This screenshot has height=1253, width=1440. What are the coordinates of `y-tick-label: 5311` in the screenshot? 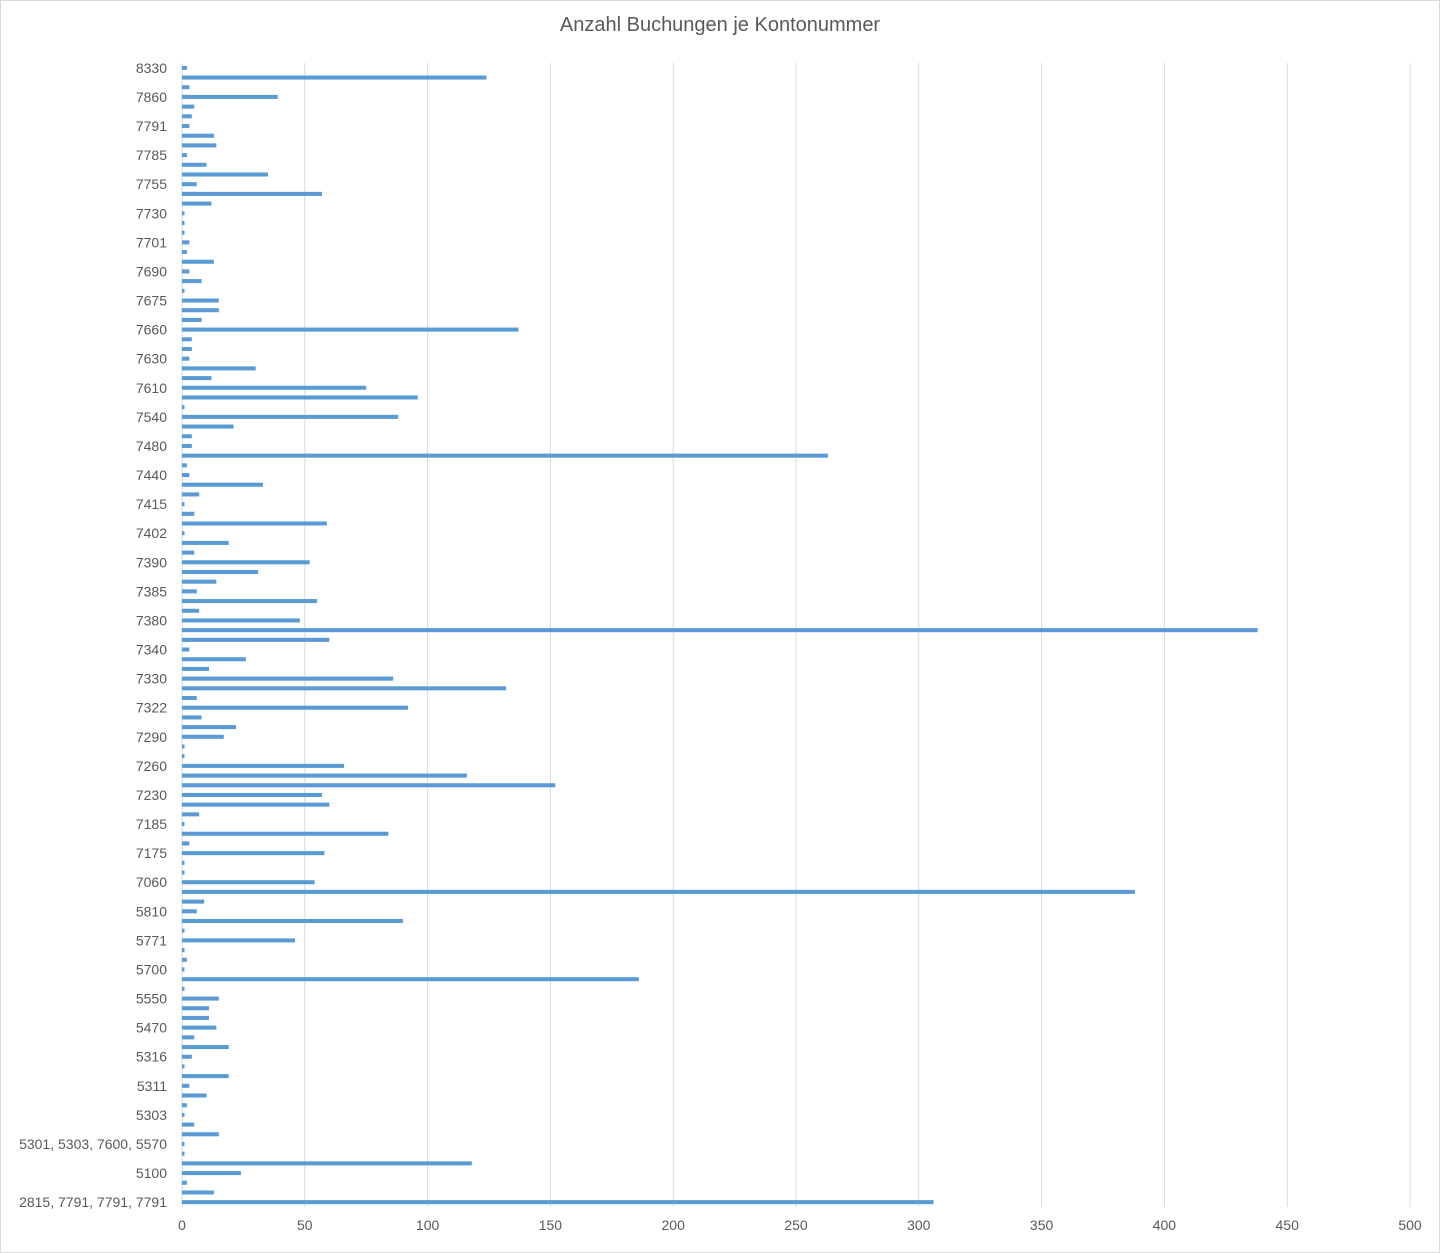 It's located at (152, 1086).